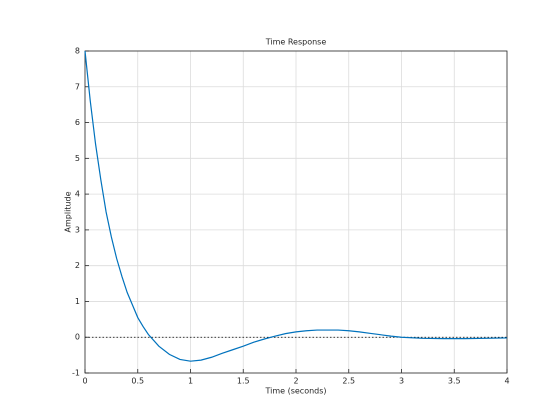  I want to click on y-tick-label: 1, so click(77, 301).